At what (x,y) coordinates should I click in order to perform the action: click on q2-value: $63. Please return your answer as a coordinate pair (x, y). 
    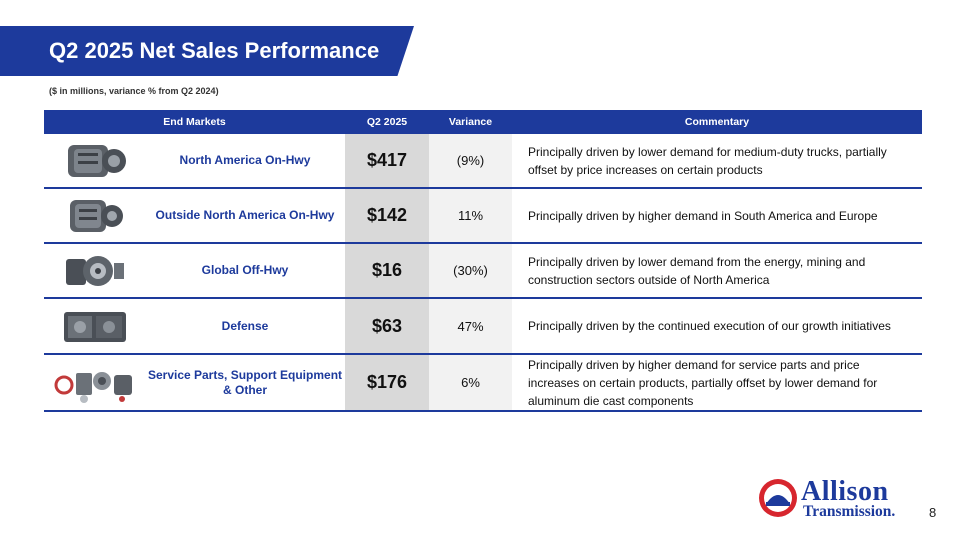
    Looking at the image, I should click on (387, 326).